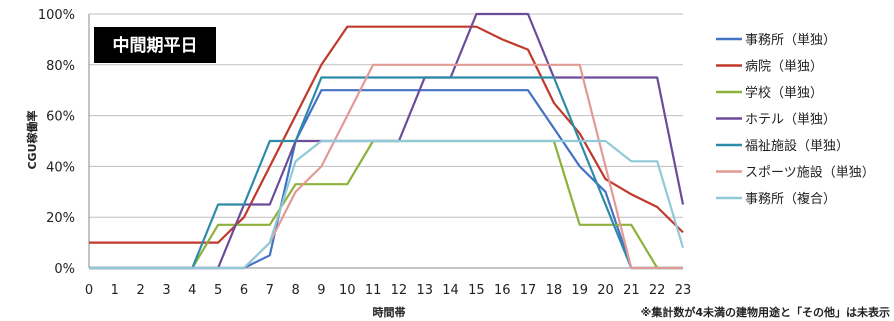 This screenshot has height=321, width=894. Describe the element at coordinates (784, 67) in the screenshot. I see `legend-label: 病院（単独）` at that location.